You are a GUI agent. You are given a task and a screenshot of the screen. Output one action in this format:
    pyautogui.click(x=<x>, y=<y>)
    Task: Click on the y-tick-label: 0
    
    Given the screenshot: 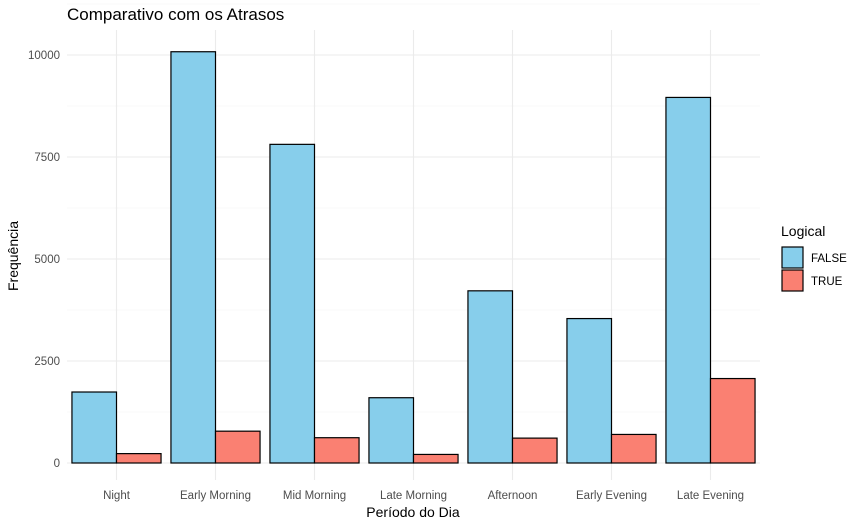 What is the action you would take?
    pyautogui.click(x=57, y=464)
    